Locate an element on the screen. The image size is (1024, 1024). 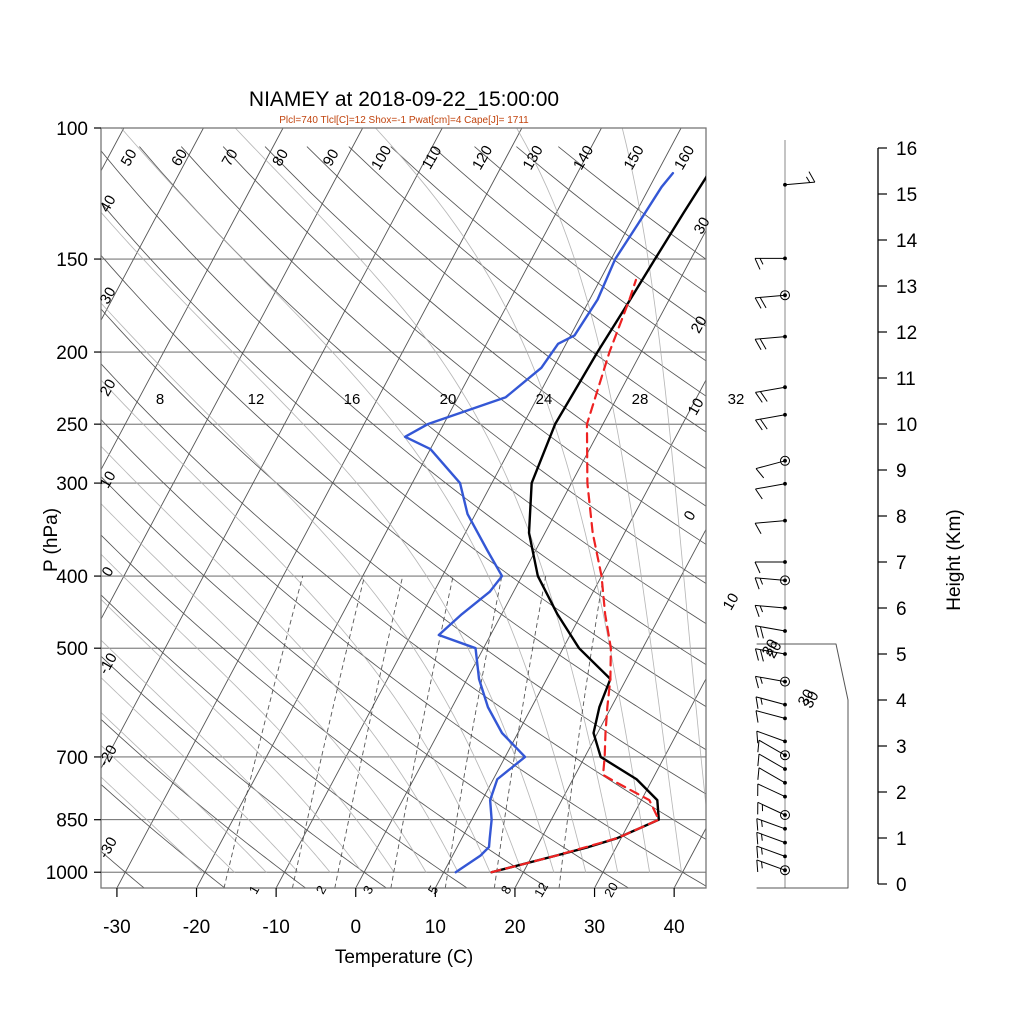
height-tick-label: 7 is located at coordinates (901, 563).